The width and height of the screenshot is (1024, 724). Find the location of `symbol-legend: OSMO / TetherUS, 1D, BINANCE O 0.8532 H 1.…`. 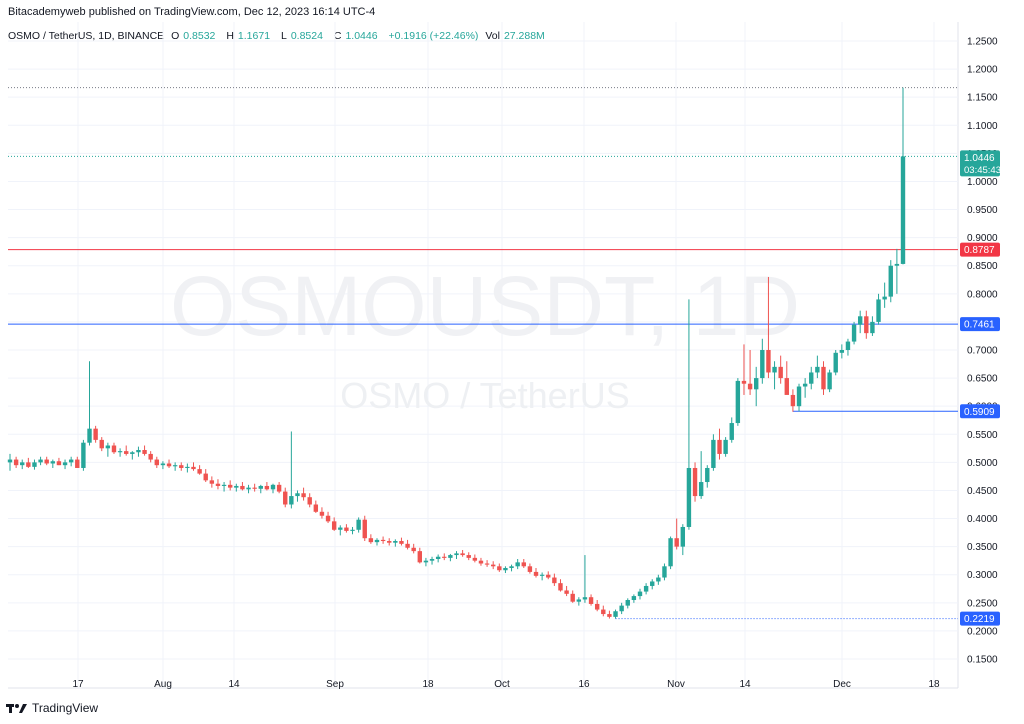

symbol-legend: OSMO / TetherUS, 1D, BINANCE O 0.8532 H 1.… is located at coordinates (280, 36).